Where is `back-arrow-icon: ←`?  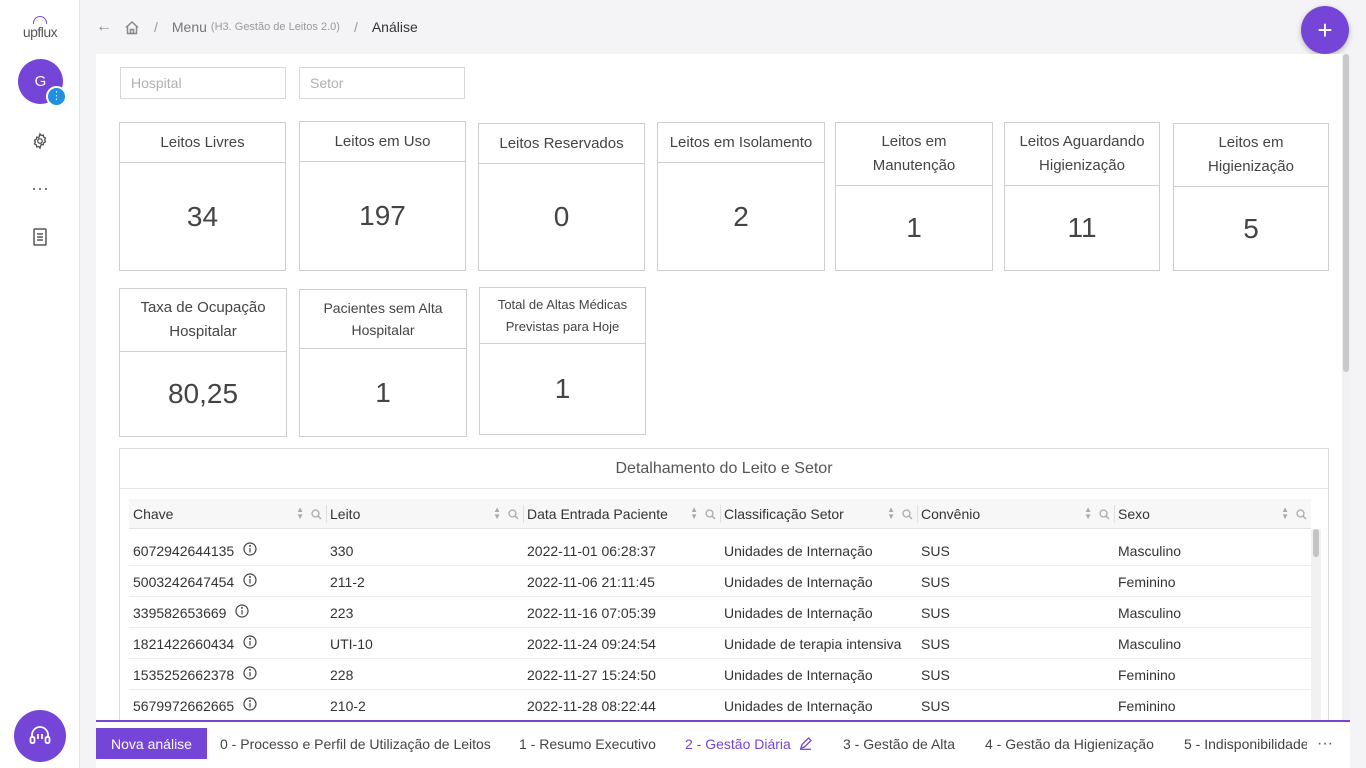 back-arrow-icon: ← is located at coordinates (104, 26).